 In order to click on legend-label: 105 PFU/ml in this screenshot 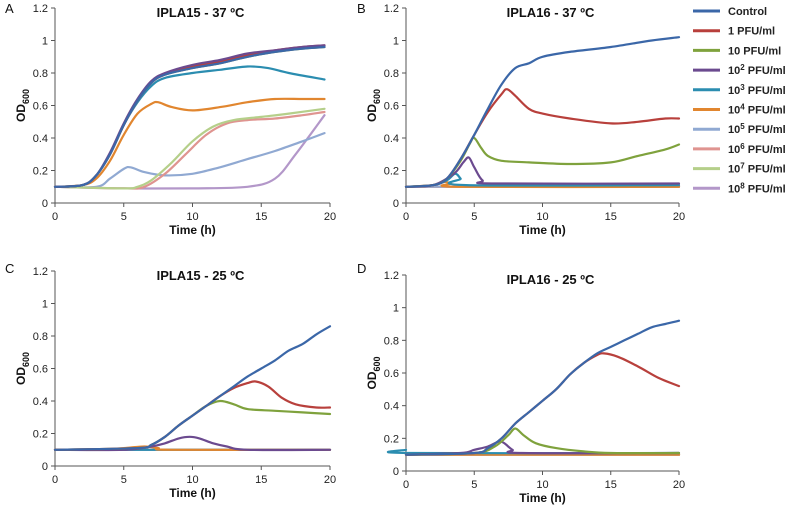, I will do `click(757, 129)`.